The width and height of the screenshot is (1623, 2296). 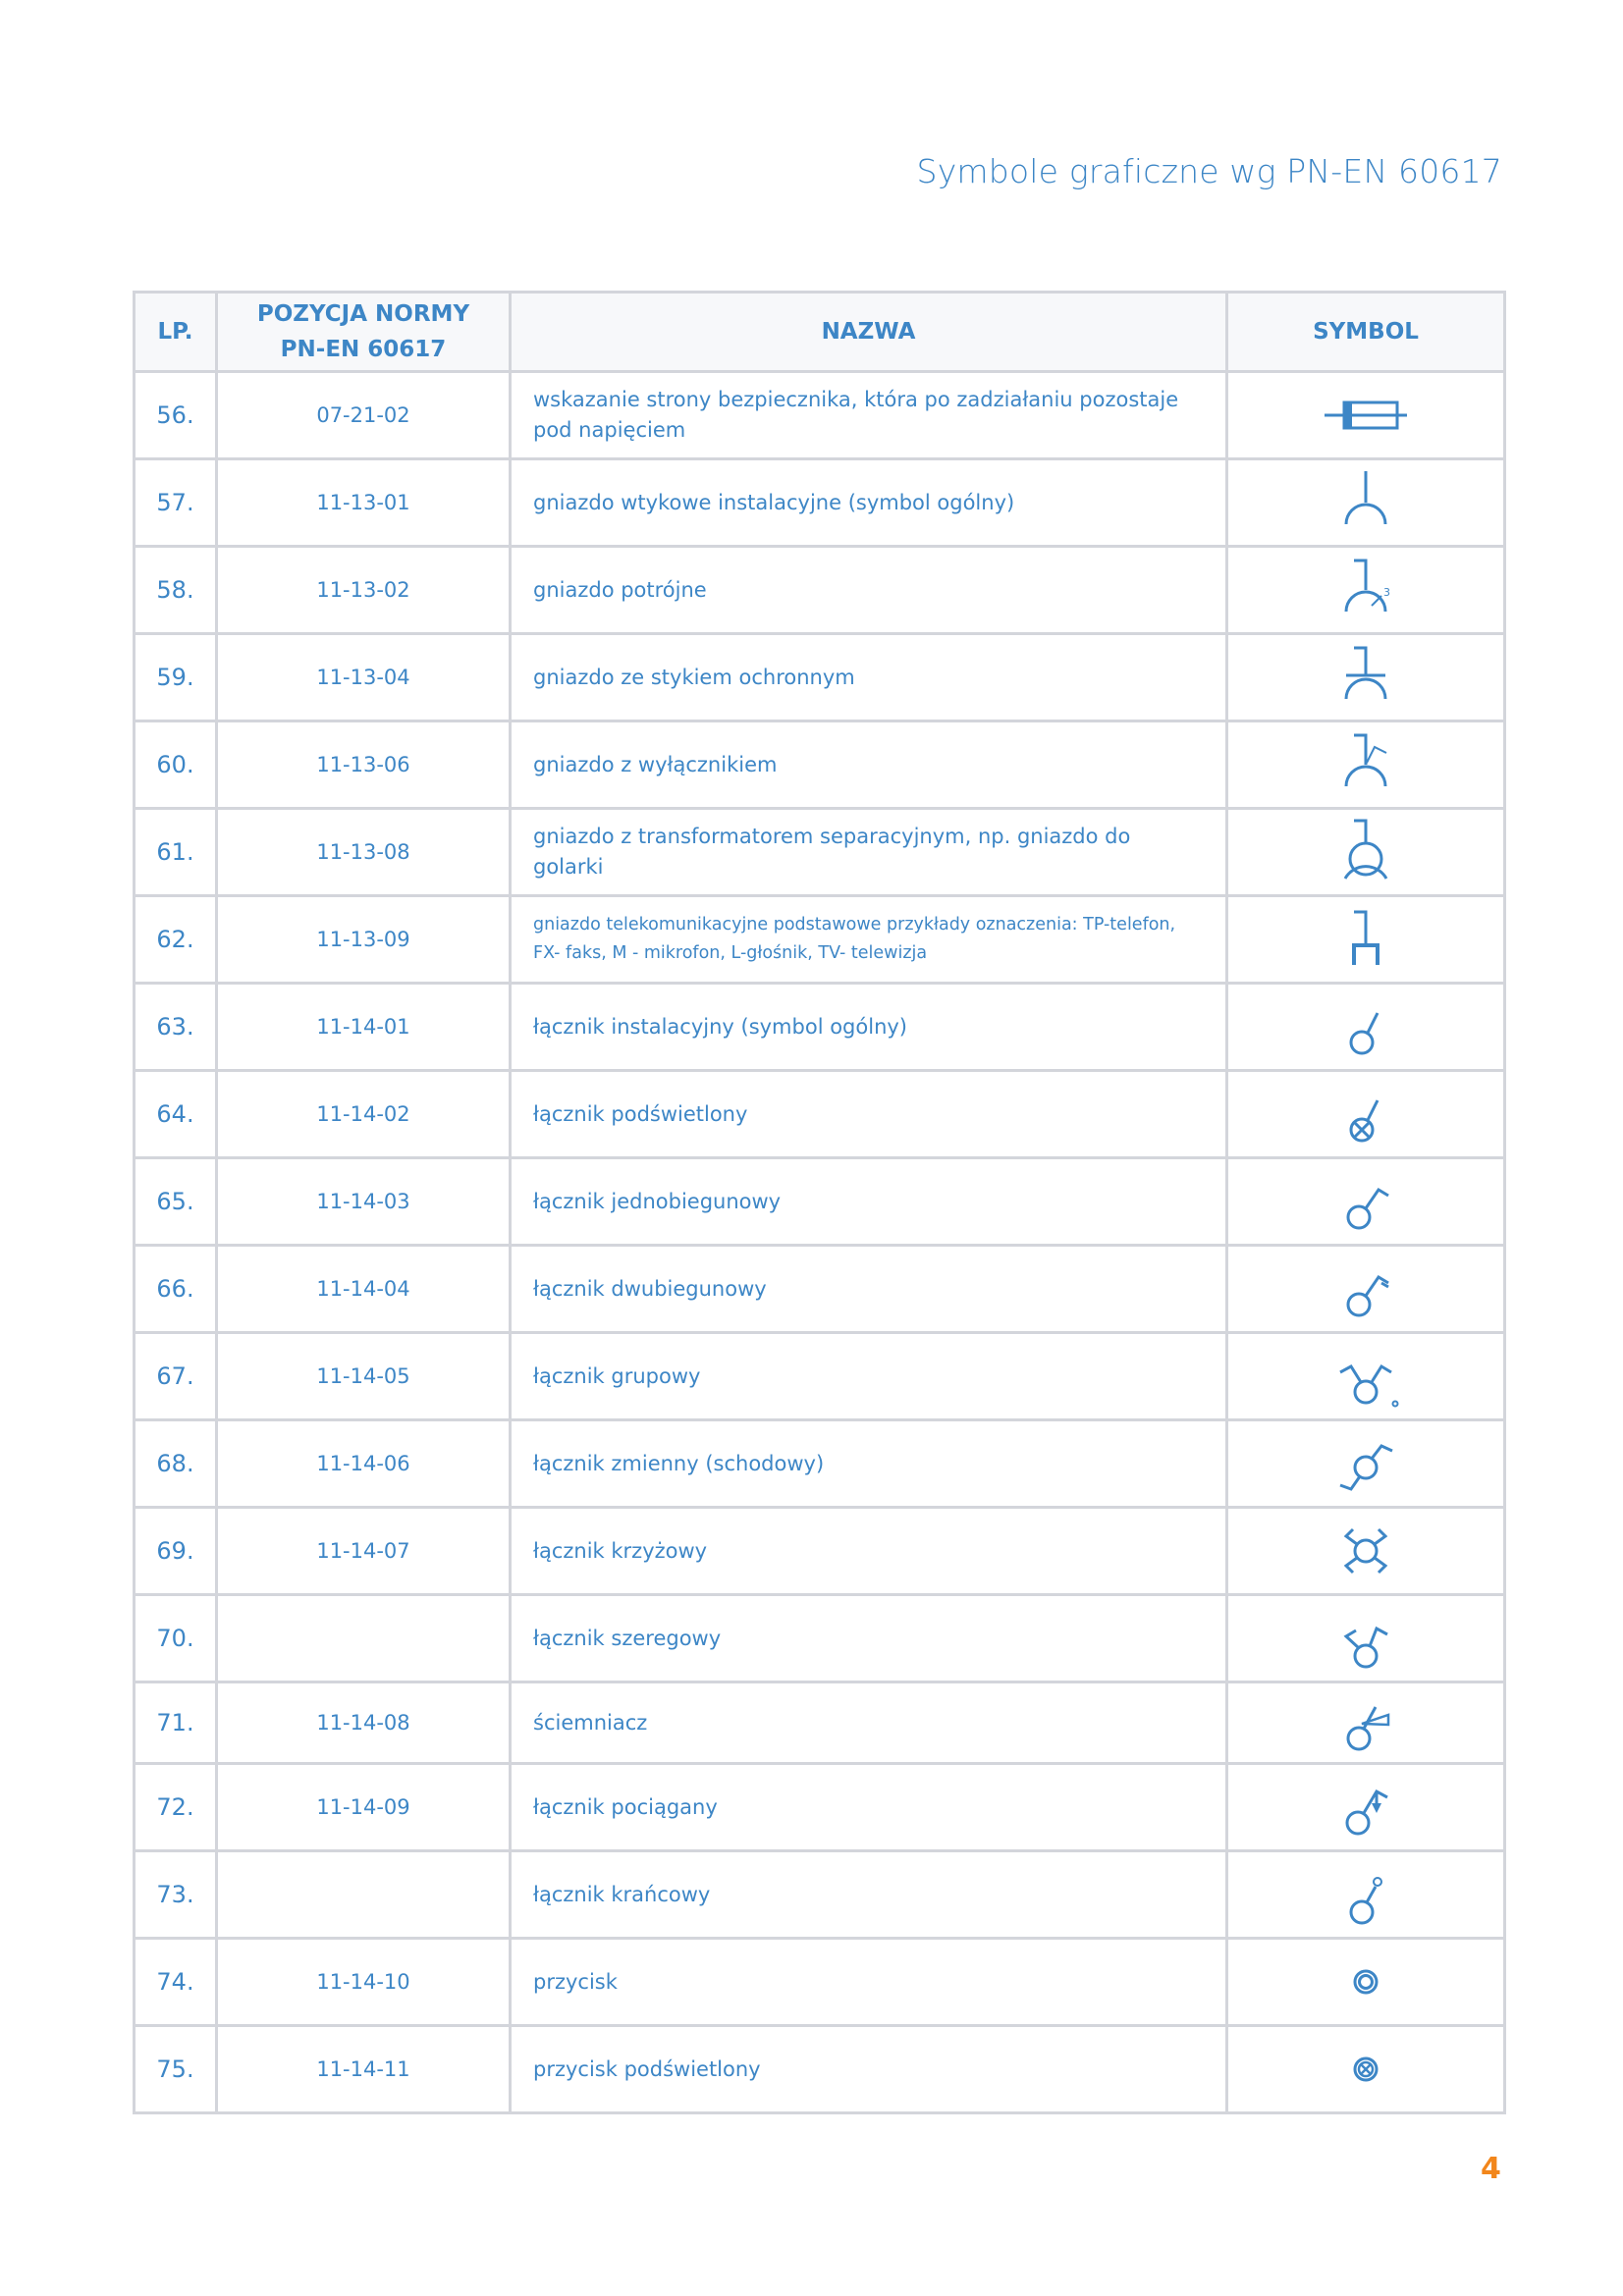 I want to click on row-lp: 64., so click(x=175, y=1114).